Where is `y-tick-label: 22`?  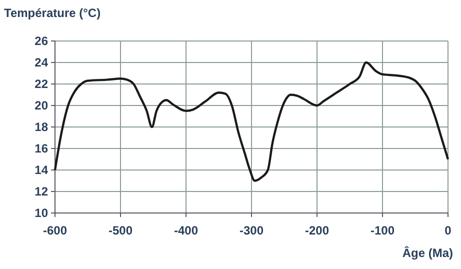 y-tick-label: 22 is located at coordinates (41, 83).